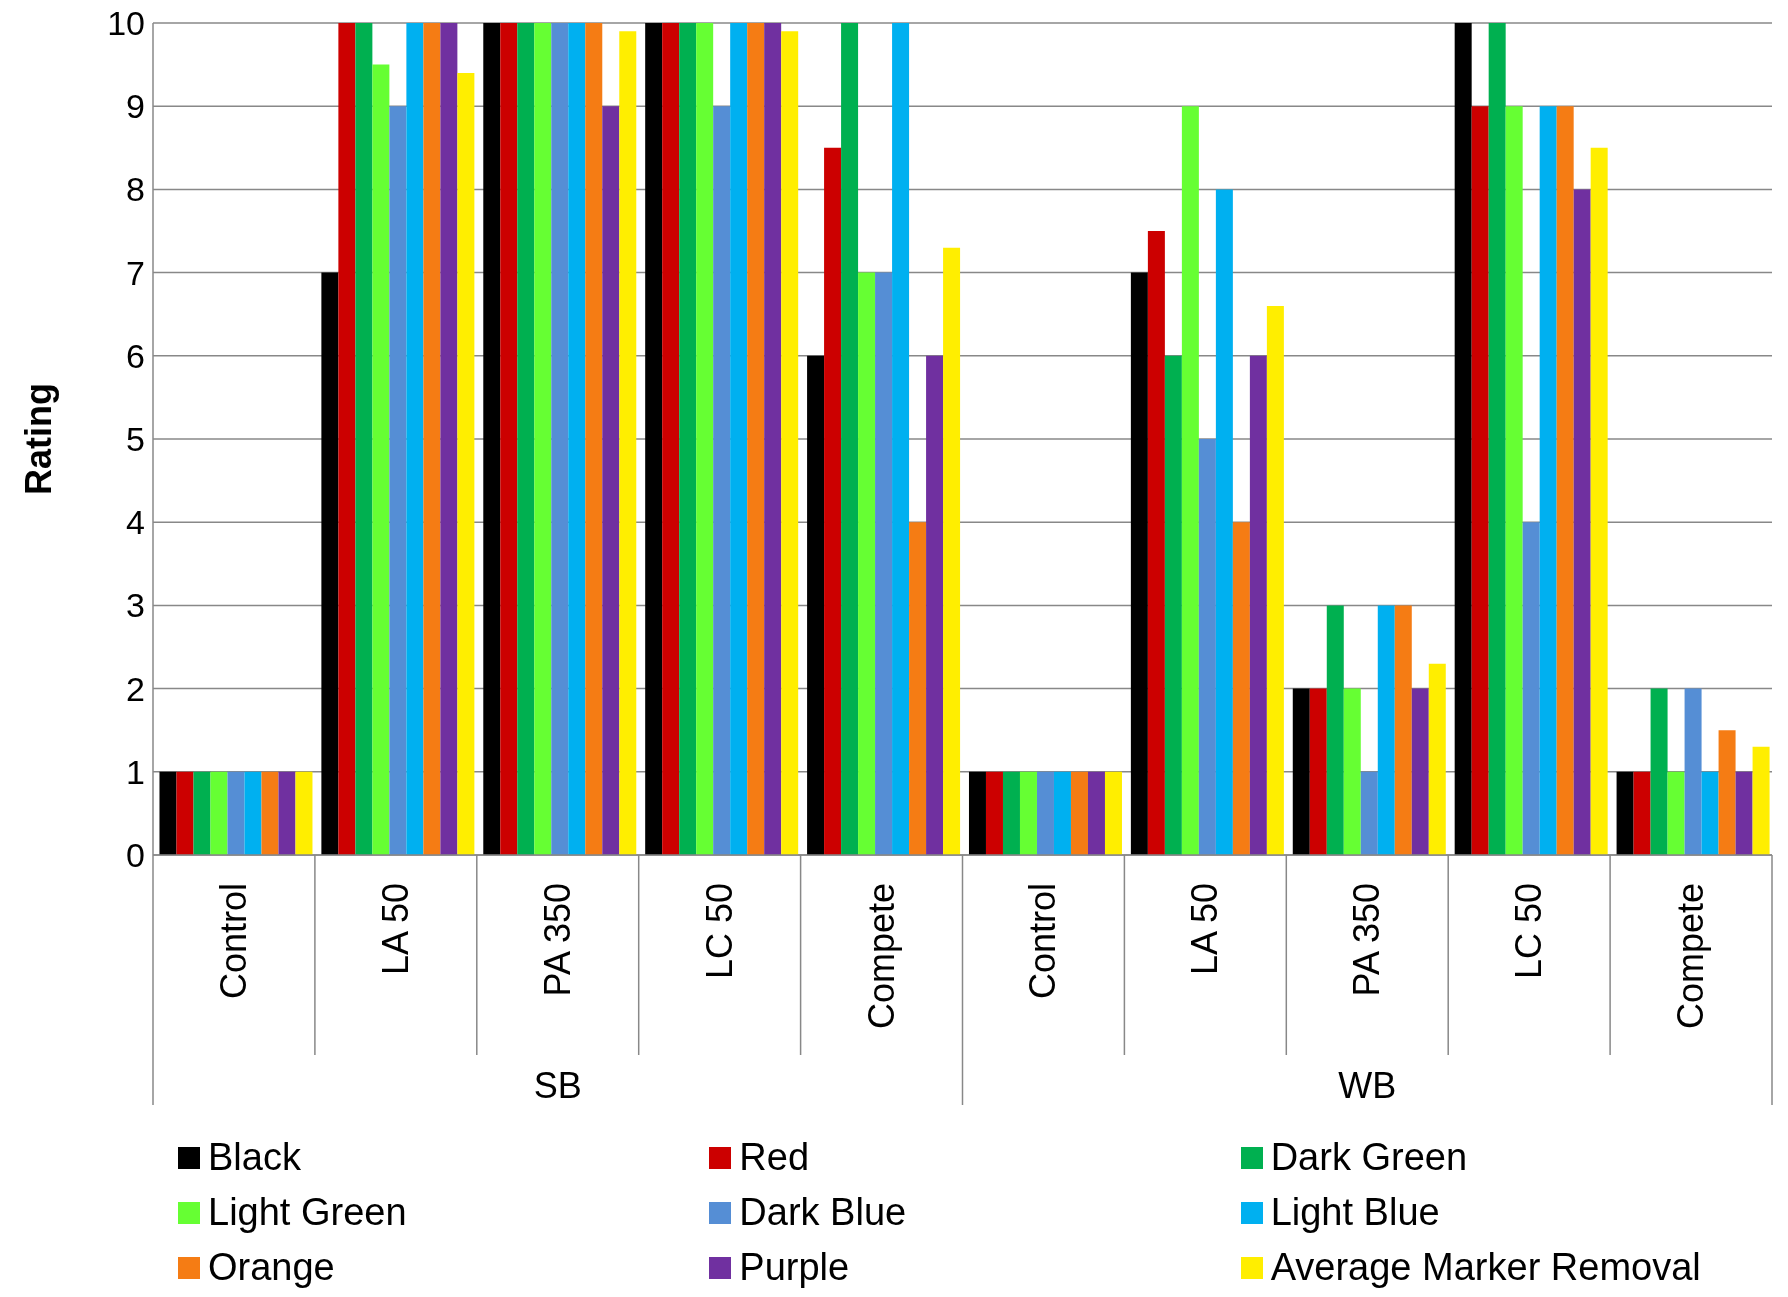  I want to click on y-tick-label: 0, so click(135, 855).